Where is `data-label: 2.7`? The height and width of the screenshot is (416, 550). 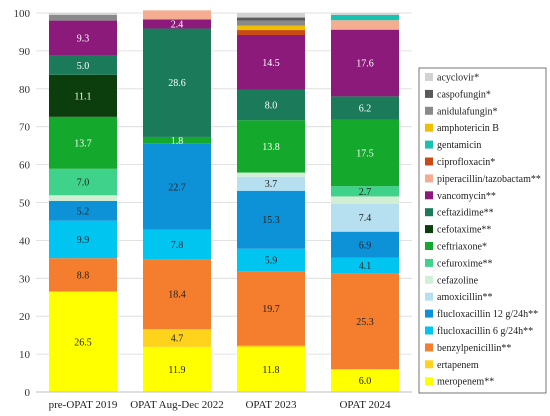
data-label: 2.7 is located at coordinates (365, 192).